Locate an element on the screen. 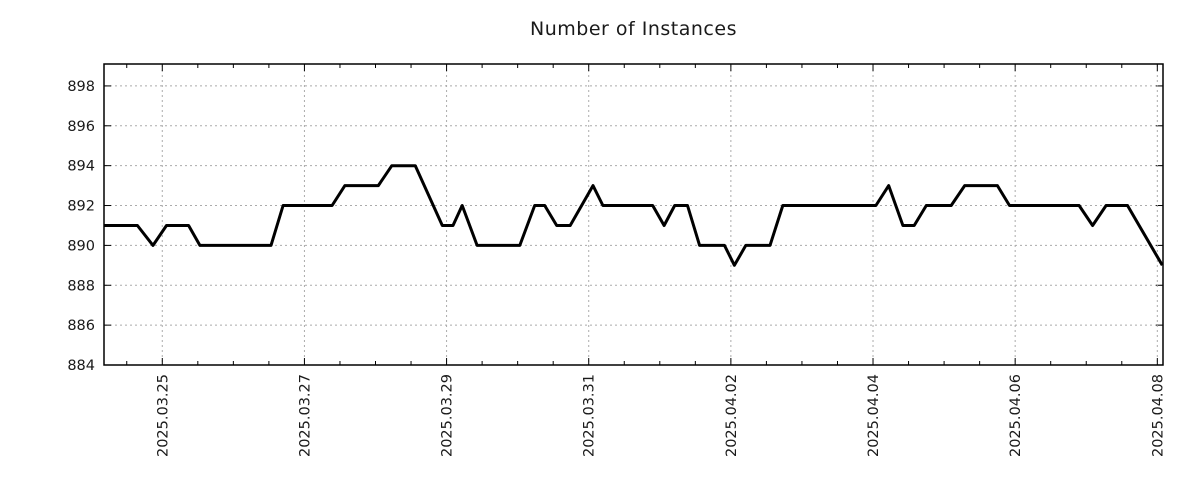  x-tick-label: 2025.04.04 is located at coordinates (874, 415).